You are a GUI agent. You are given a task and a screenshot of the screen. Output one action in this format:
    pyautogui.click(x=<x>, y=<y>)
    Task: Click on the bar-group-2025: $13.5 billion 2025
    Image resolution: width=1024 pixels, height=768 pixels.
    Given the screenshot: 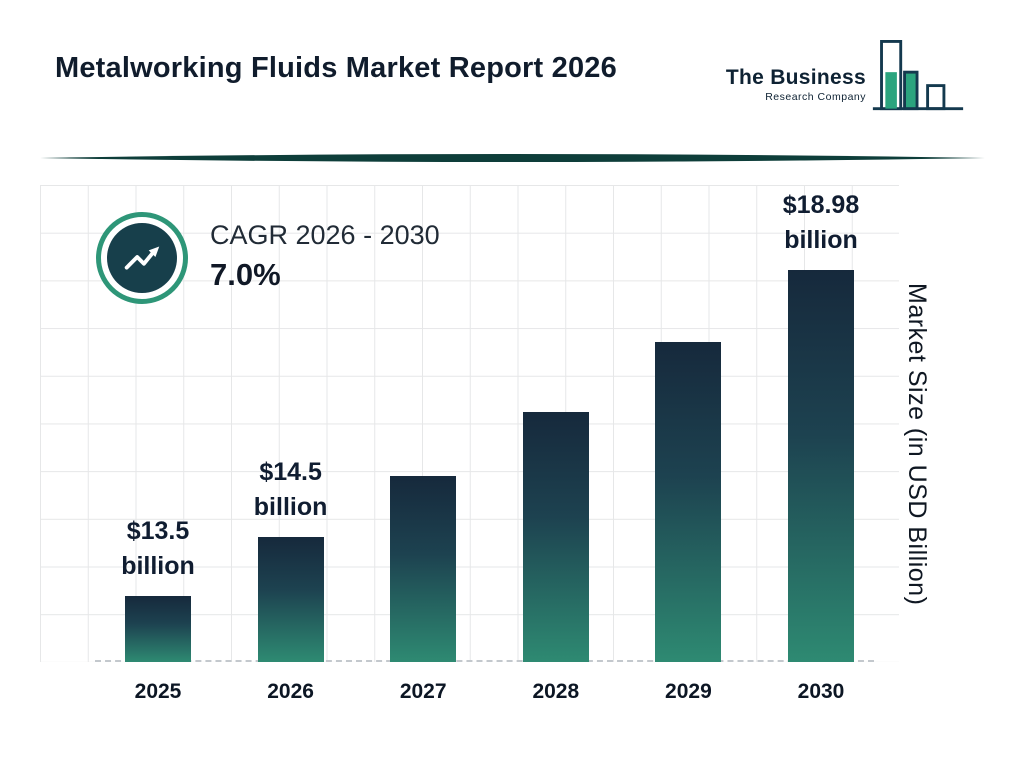 What is the action you would take?
    pyautogui.click(x=158, y=444)
    